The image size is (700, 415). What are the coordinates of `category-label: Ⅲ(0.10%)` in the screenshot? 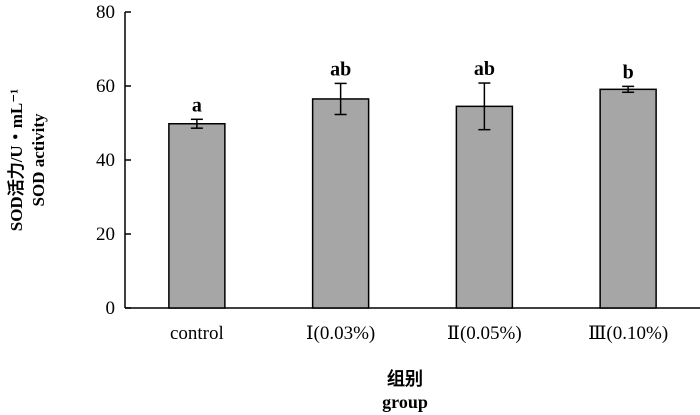 It's located at (628, 333).